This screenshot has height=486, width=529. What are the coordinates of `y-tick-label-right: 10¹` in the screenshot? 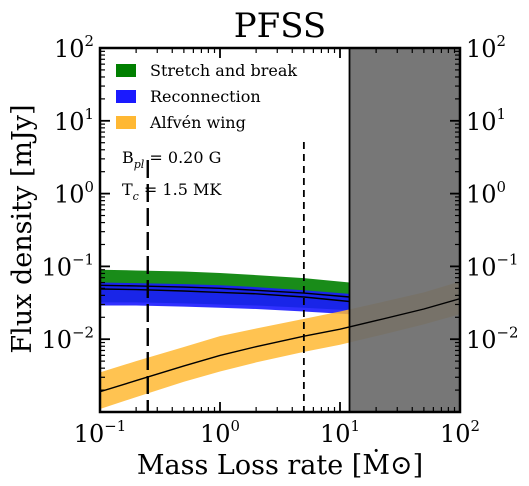 It's located at (486, 120).